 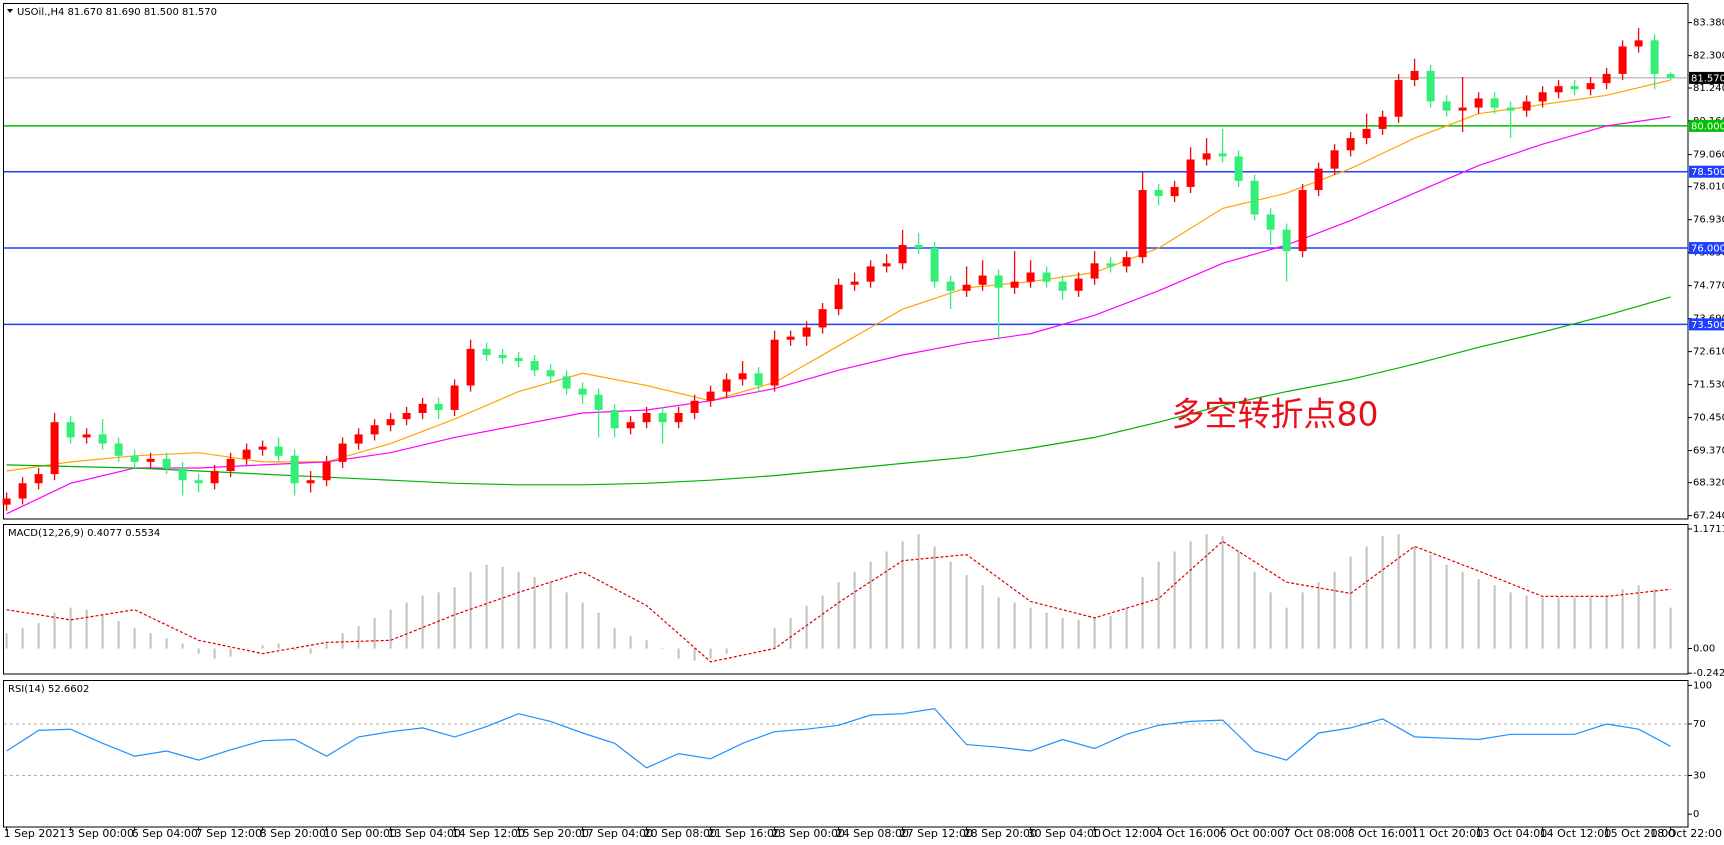 What do you see at coordinates (1707, 249) in the screenshot?
I see `level-label: 76.000` at bounding box center [1707, 249].